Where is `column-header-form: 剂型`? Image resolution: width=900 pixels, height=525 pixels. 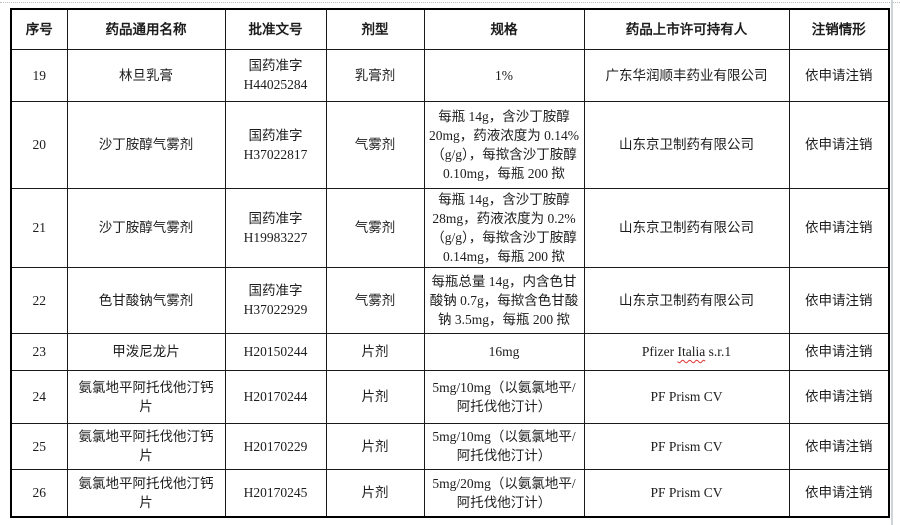
column-header-form: 剂型 is located at coordinates (375, 29).